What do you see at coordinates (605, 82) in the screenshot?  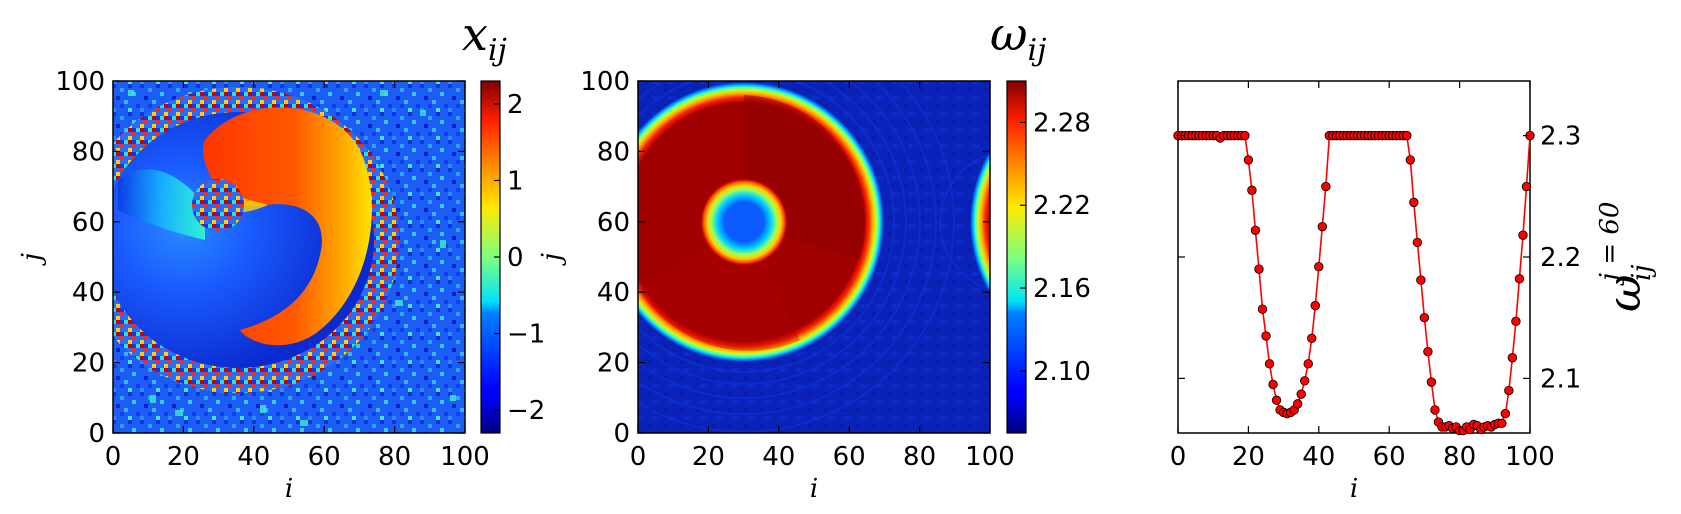 I see `frequency-ytick-label: 100` at bounding box center [605, 82].